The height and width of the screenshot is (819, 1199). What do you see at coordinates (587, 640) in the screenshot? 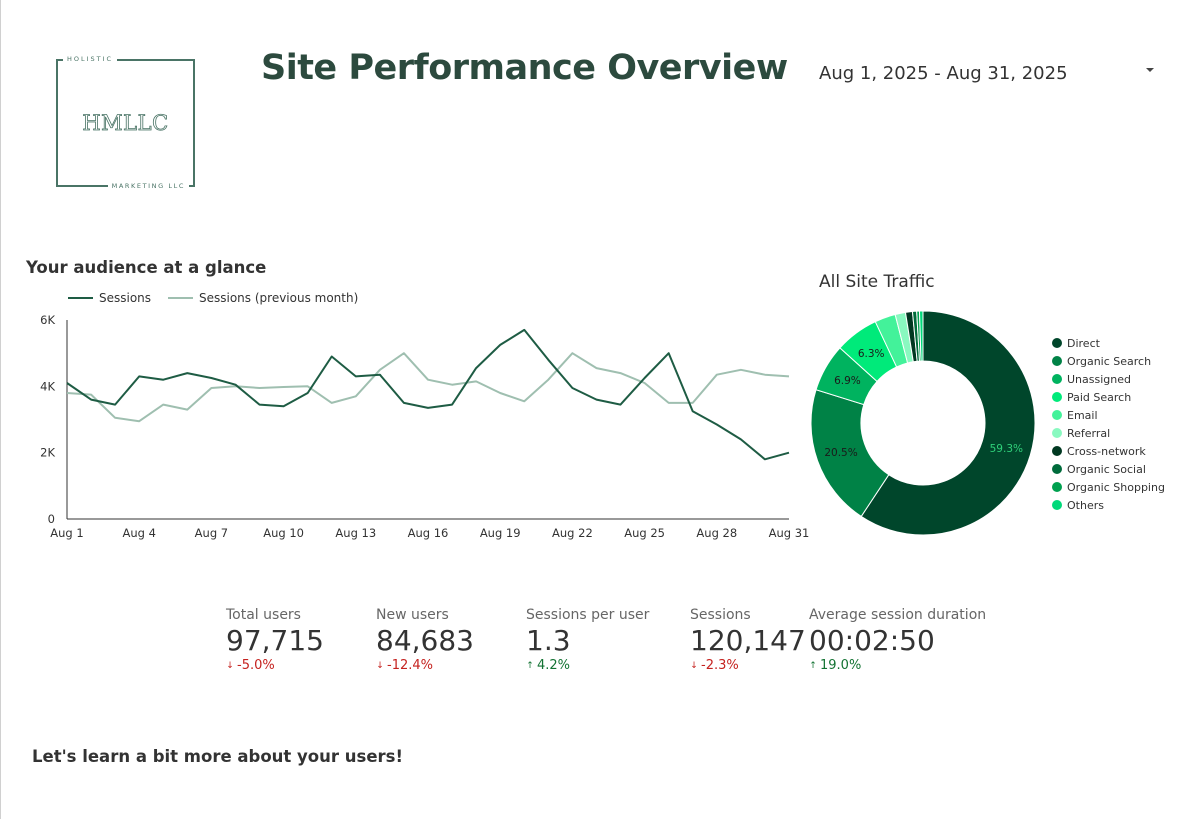
I see `kpi-sessions-per-user: Sessions per user 1.3 ↑ 4.2%` at bounding box center [587, 640].